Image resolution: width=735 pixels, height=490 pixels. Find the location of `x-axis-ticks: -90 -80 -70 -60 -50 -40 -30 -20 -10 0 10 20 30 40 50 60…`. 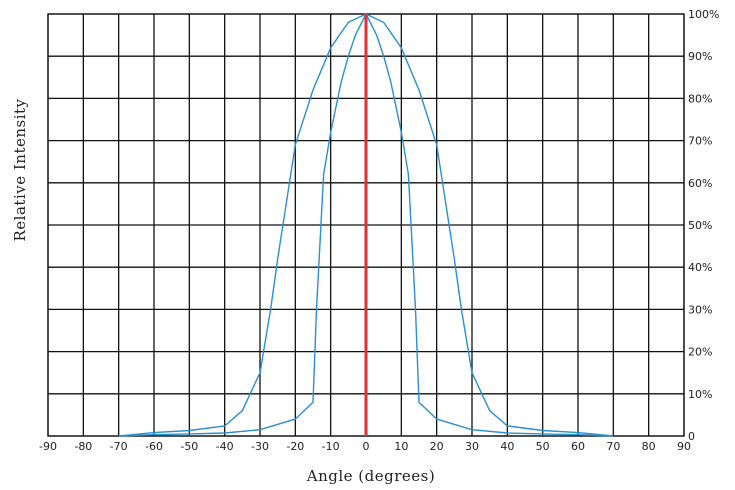

x-axis-ticks: -90 -80 -70 -60 -50 -40 -30 -20 -10 0 10 20 30 40 50 60… is located at coordinates (365, 446).